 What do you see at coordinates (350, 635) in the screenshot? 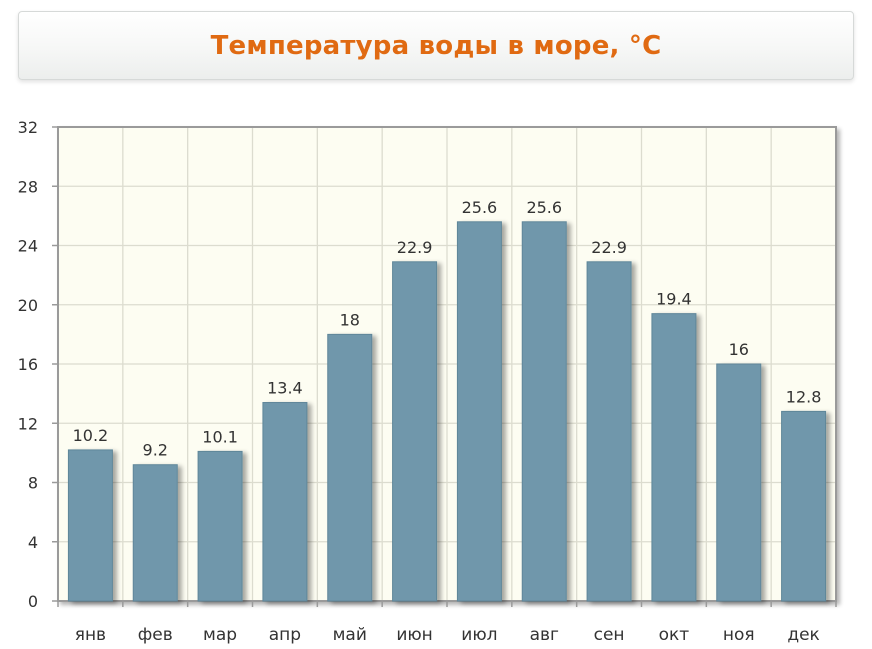
I see `x-tick-label: май` at bounding box center [350, 635].